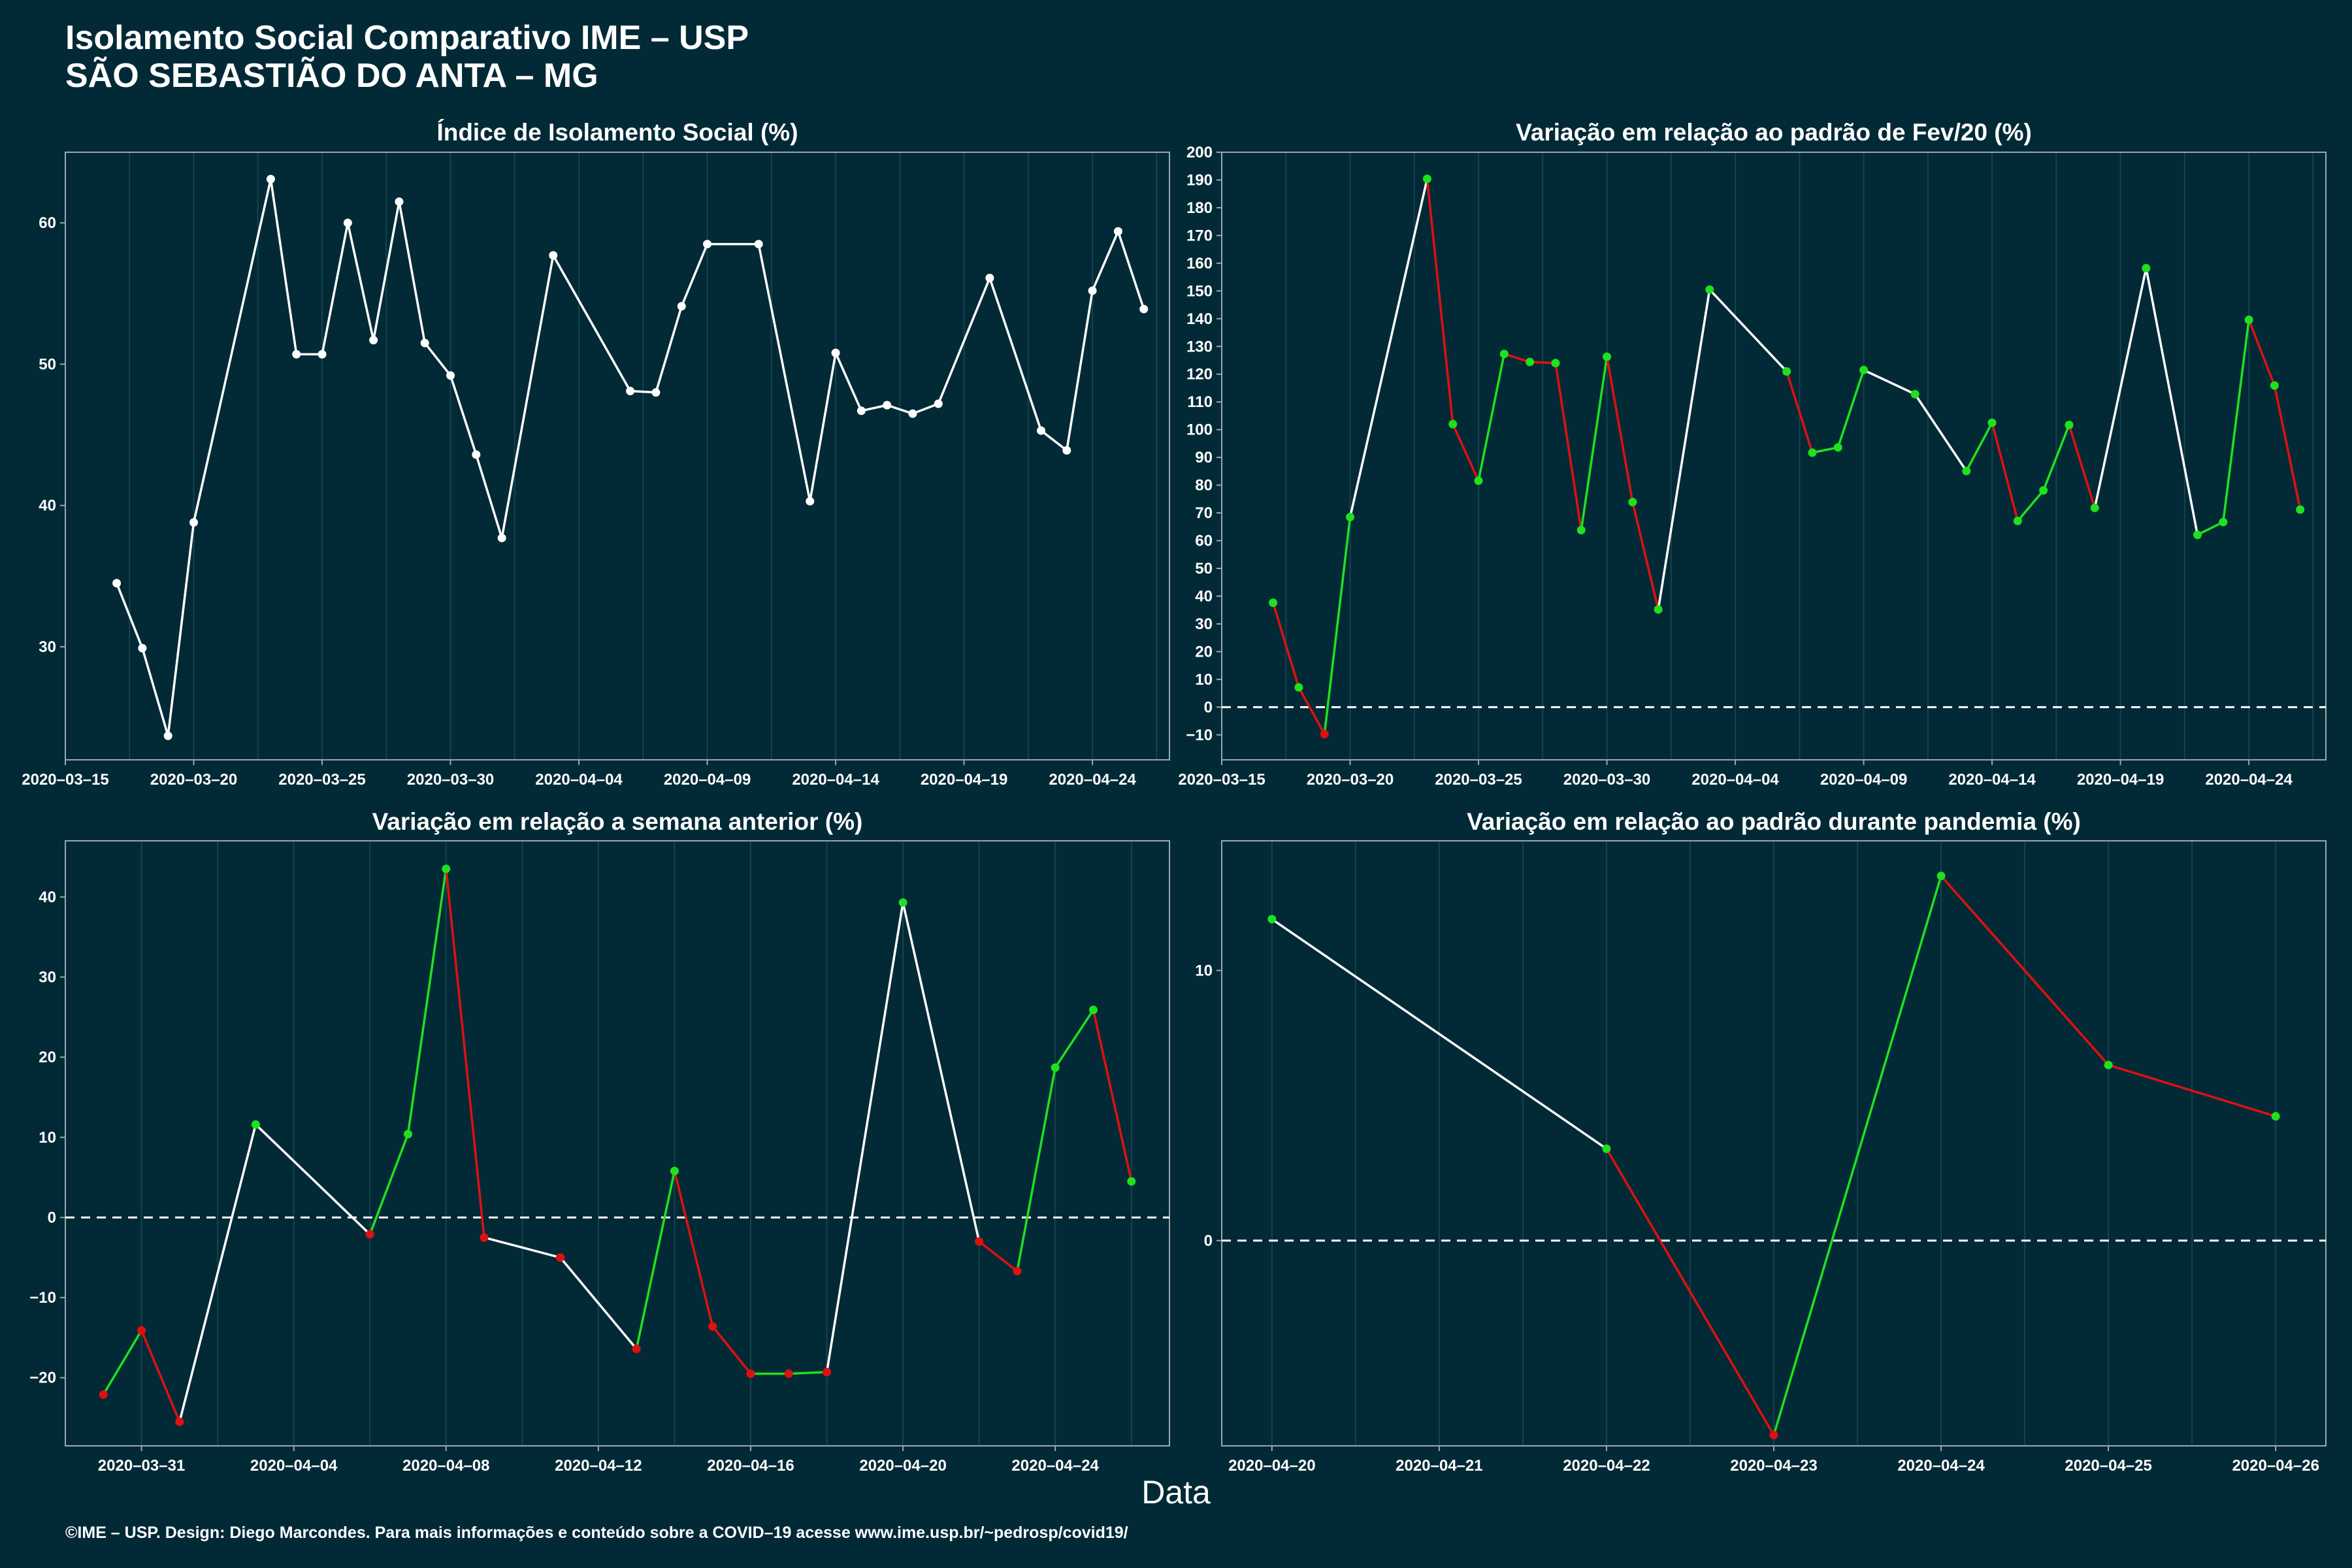 The image size is (2352, 1568). Describe the element at coordinates (321, 780) in the screenshot. I see `x-tick-label: 2020–03–25` at that location.